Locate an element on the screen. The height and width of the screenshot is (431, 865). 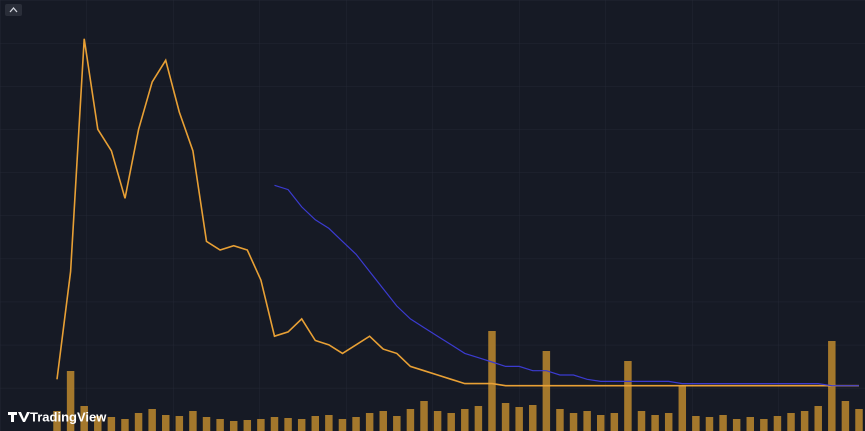
logo: TradingView is located at coordinates (57, 416).